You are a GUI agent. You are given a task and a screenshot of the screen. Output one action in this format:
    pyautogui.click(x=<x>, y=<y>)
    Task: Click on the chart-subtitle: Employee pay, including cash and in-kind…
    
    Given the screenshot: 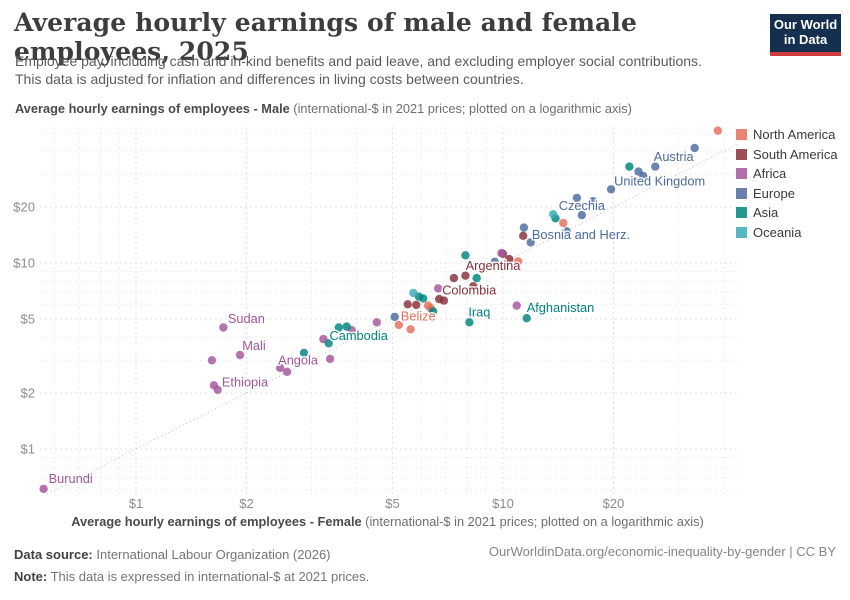 What is the action you would take?
    pyautogui.click(x=387, y=70)
    